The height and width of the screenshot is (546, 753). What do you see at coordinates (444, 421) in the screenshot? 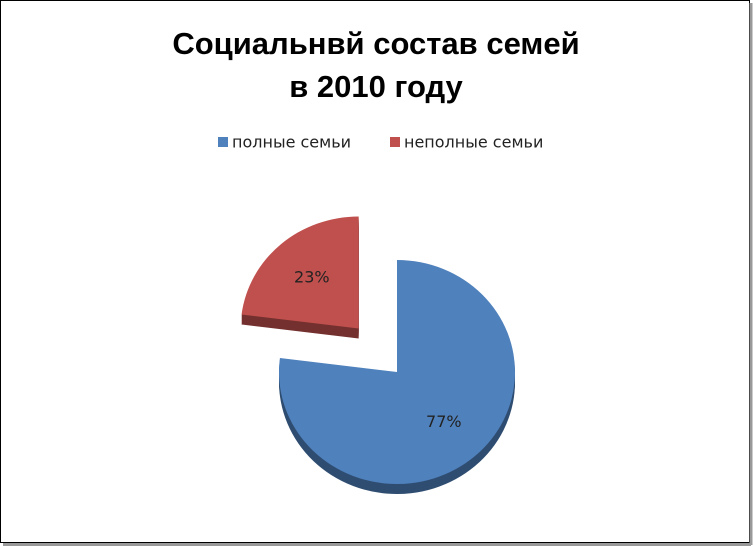
I see `data-label: 77%` at bounding box center [444, 421].